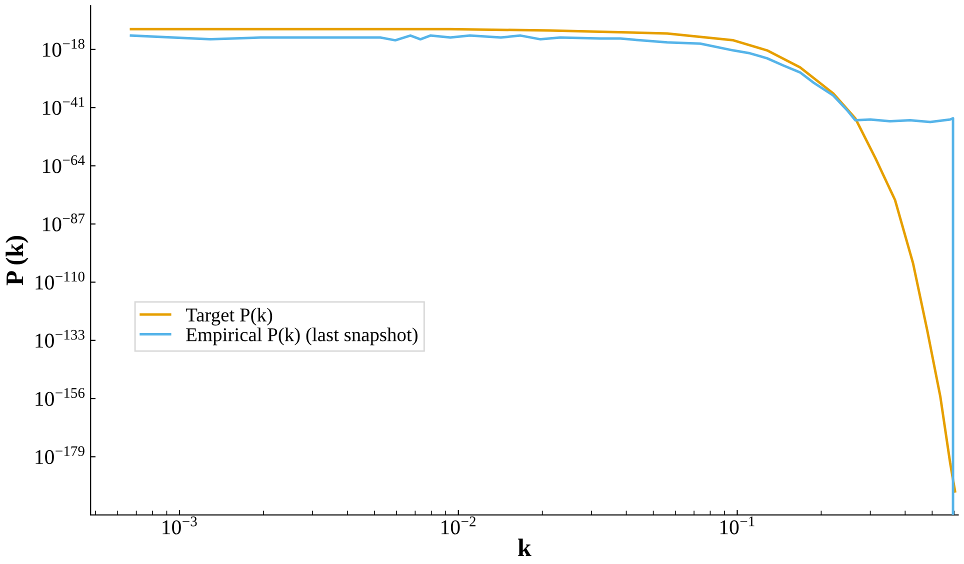 Image resolution: width=964 pixels, height=564 pixels. What do you see at coordinates (179, 525) in the screenshot?
I see `x-tick-label: 10$^{−3}$` at bounding box center [179, 525].